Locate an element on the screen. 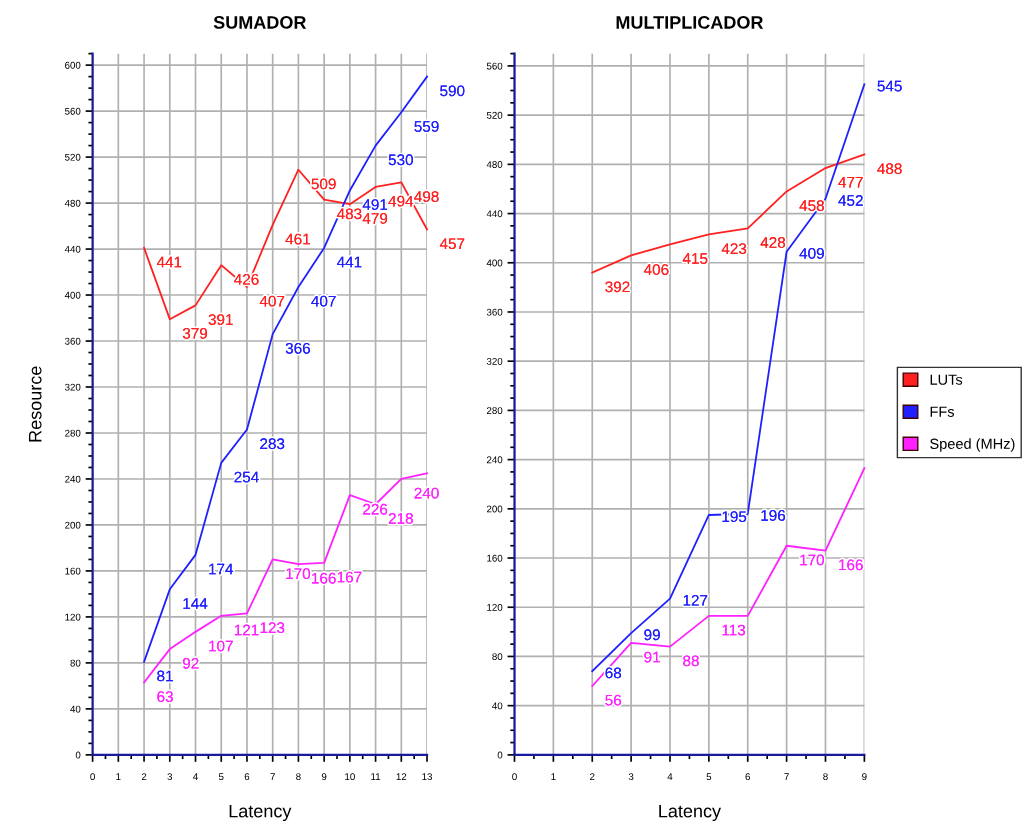 The width and height of the screenshot is (1029, 825). data-label: 379 is located at coordinates (195, 333).